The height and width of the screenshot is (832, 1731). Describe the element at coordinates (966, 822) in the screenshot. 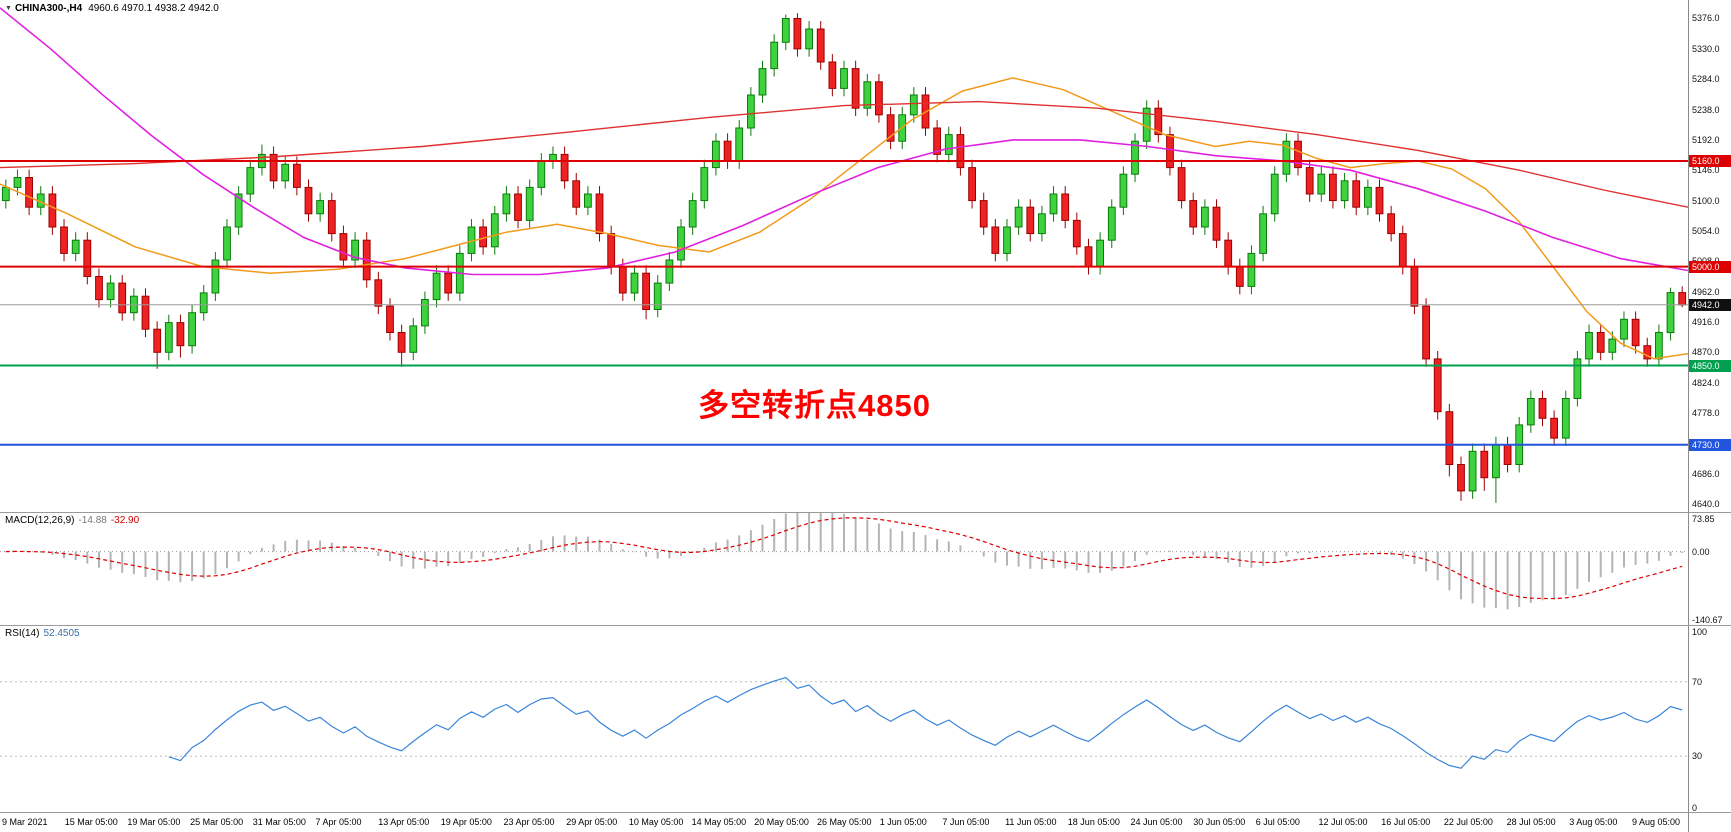

I see `date-label: 7 Jun 05:00` at that location.